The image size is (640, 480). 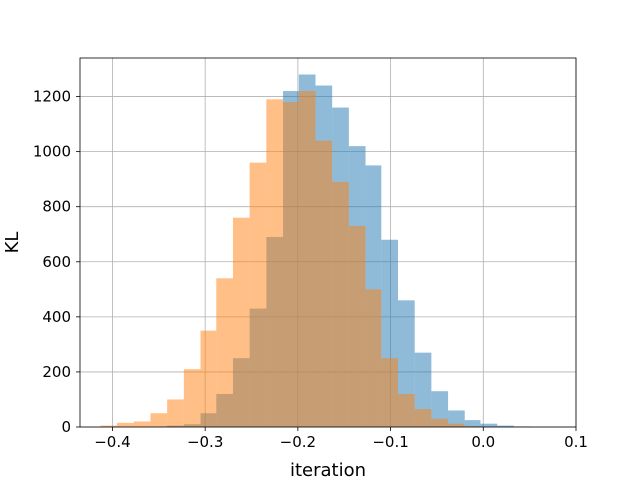 I want to click on y-tick-label: 0, so click(x=66, y=427).